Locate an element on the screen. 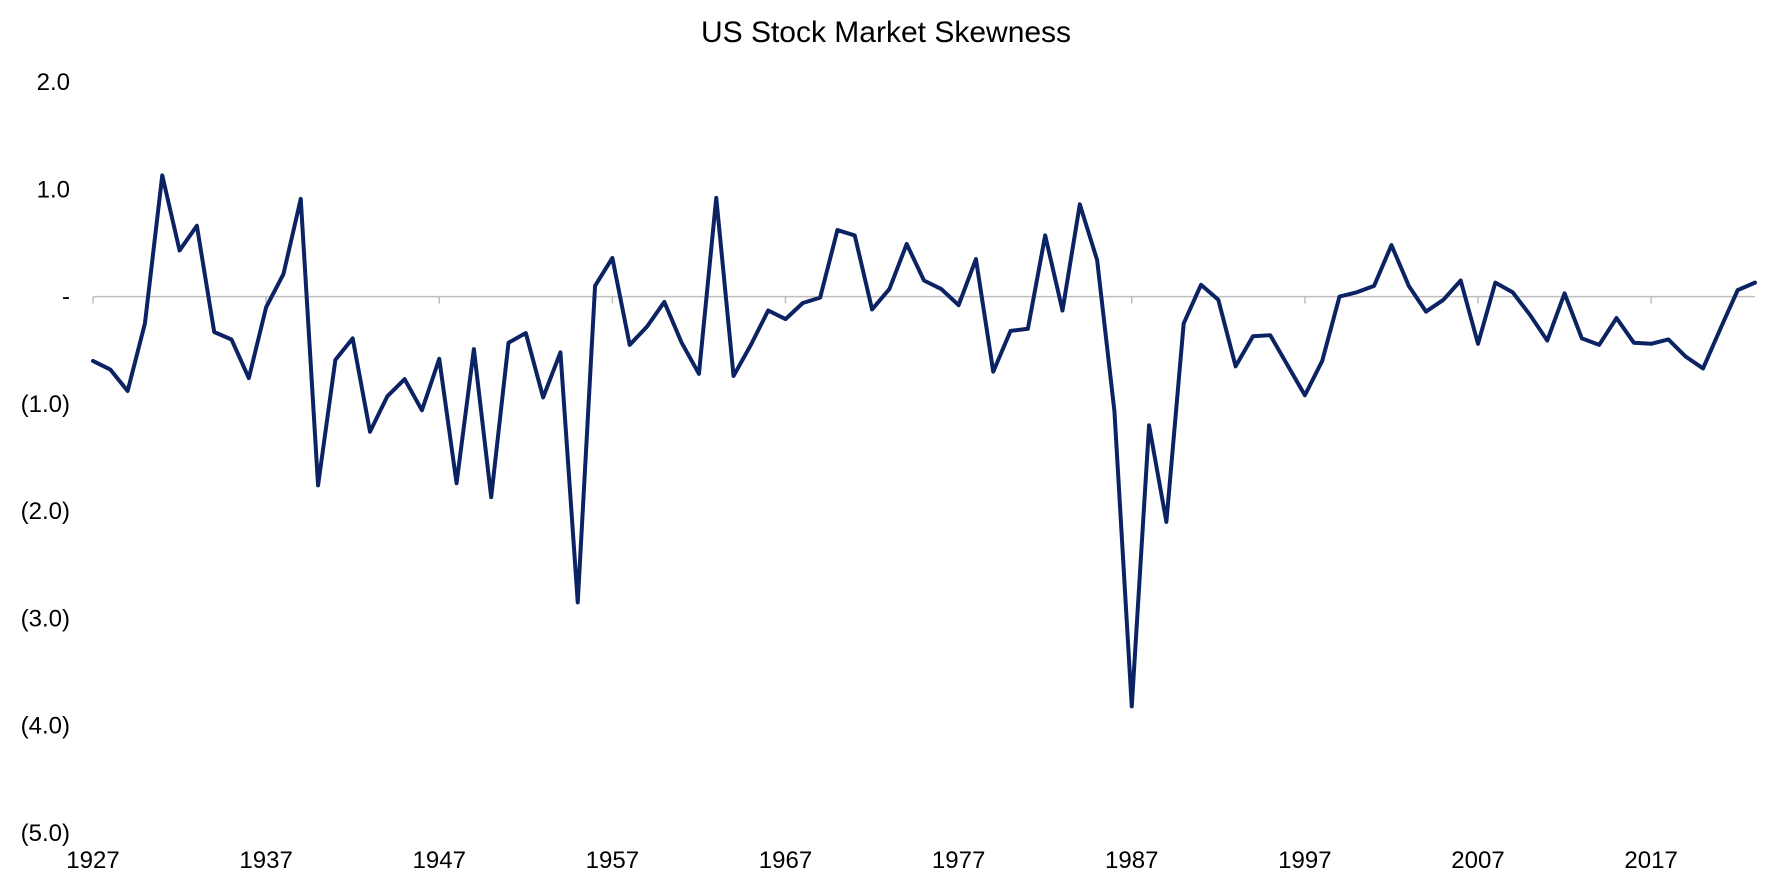 The width and height of the screenshot is (1772, 886). x-tick-label: 1947 is located at coordinates (439, 860).